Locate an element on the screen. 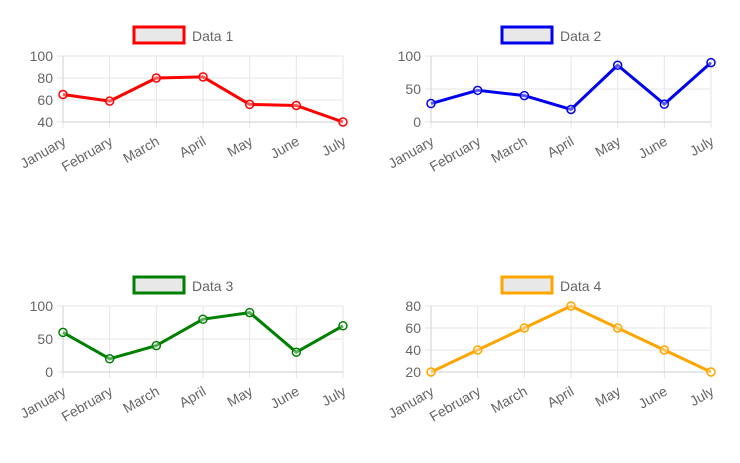 This screenshot has height=463, width=740. legend-label: Data 1 is located at coordinates (212, 36).